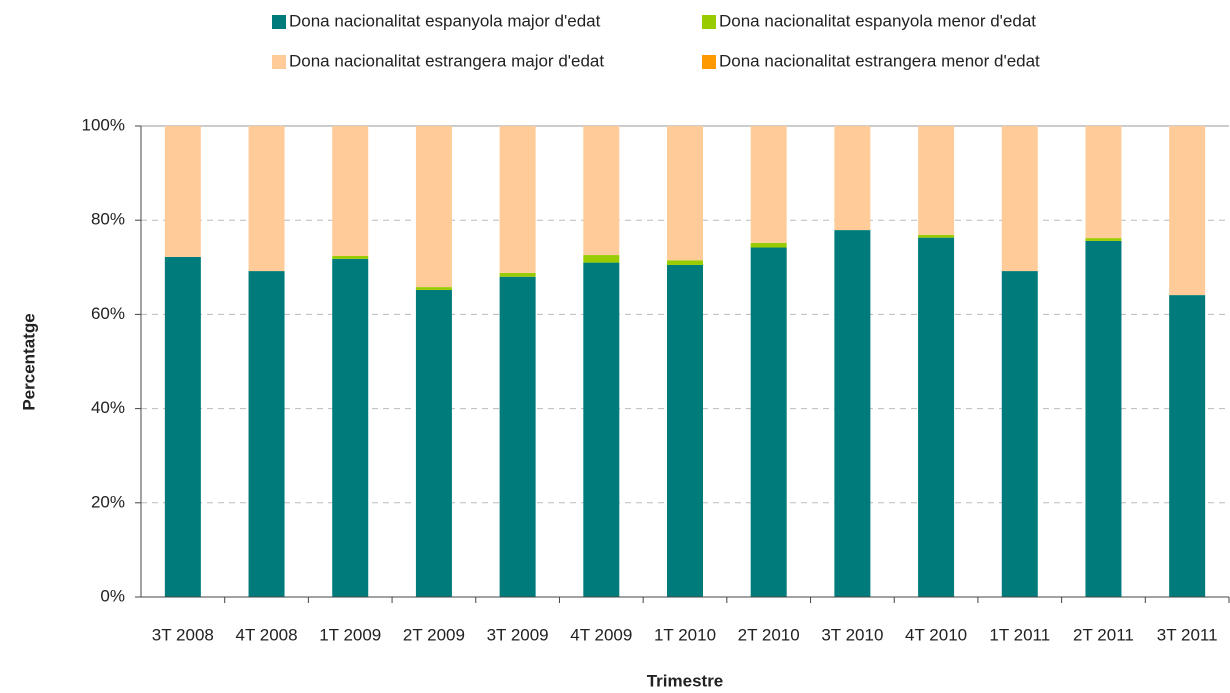  What do you see at coordinates (350, 634) in the screenshot?
I see `x-tick-label: 1T 2009` at bounding box center [350, 634].